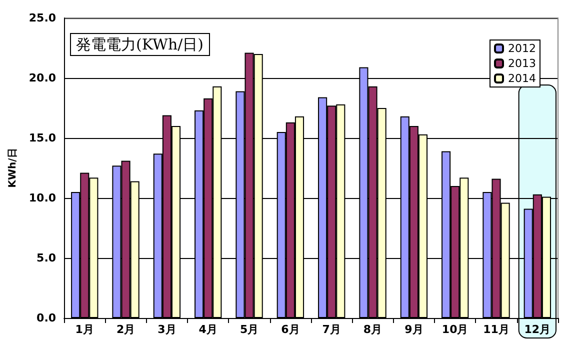 This screenshot has height=345, width=568. Describe the element at coordinates (414, 329) in the screenshot. I see `x-tick-label: 9月` at that location.